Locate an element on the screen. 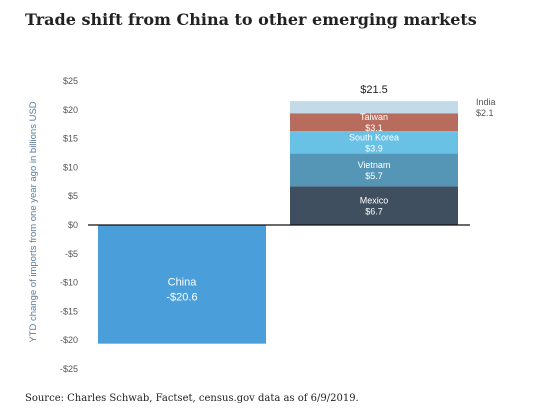 The height and width of the screenshot is (417, 536). y-tick-label: -$5 is located at coordinates (71, 254).